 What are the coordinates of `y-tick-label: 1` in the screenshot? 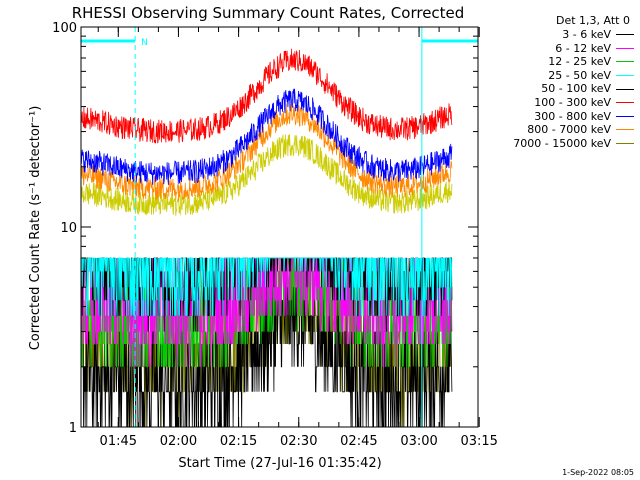 It's located at (73, 428).